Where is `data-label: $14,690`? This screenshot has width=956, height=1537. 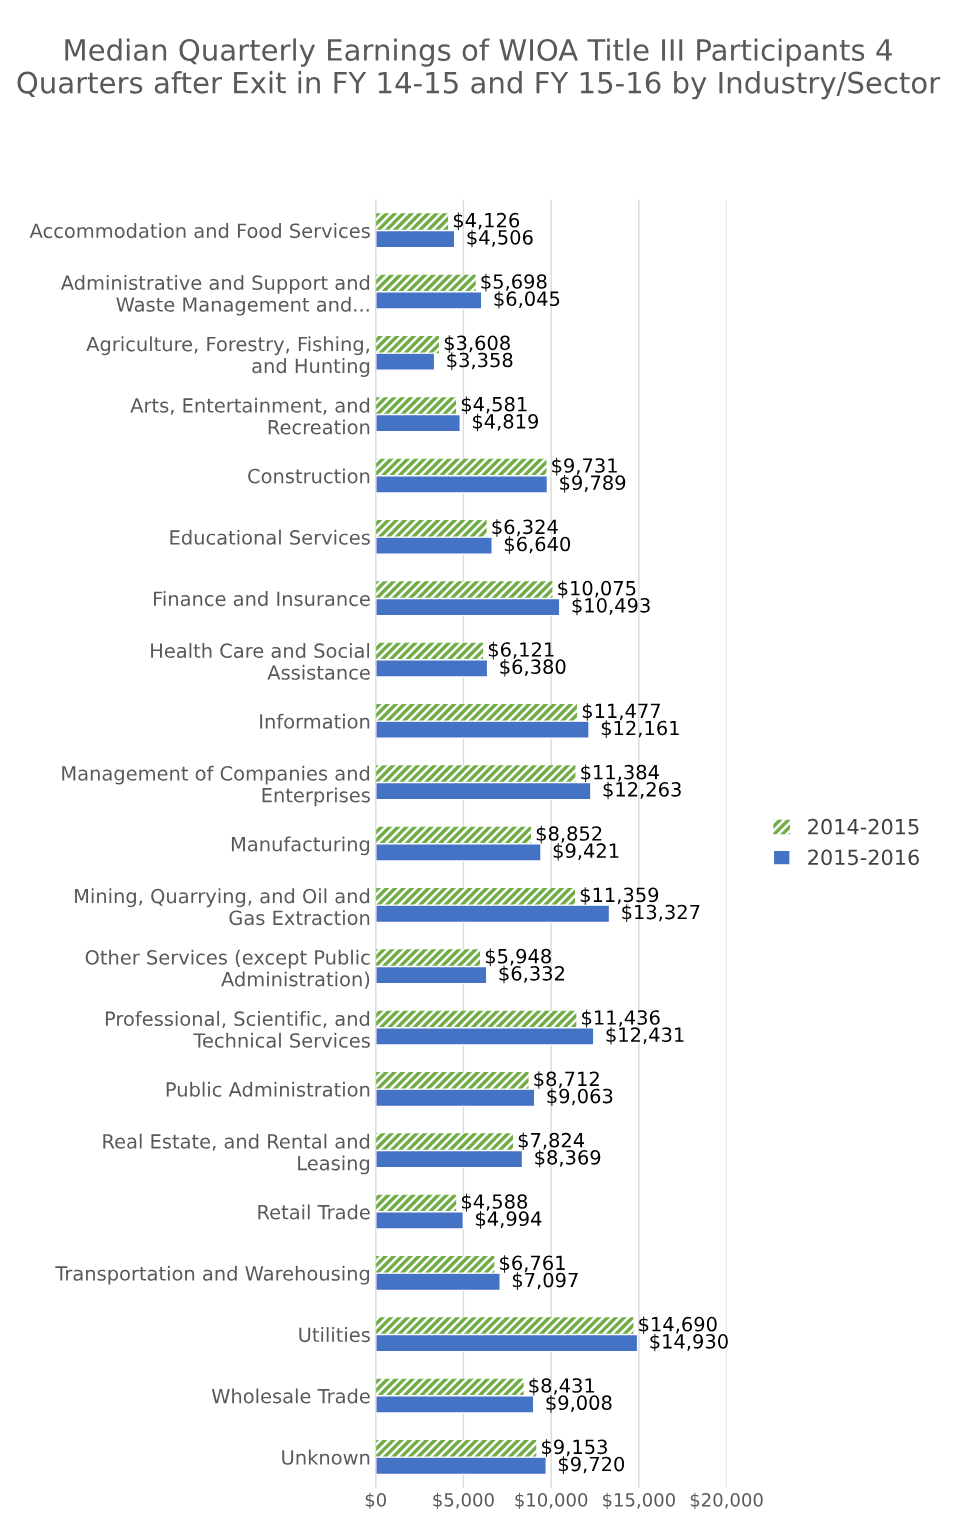 data-label: $14,690 is located at coordinates (678, 1325).